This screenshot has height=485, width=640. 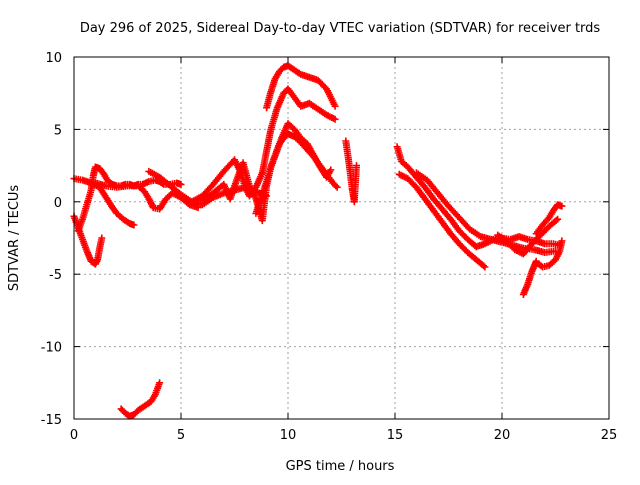 I want to click on series-track-m, so click(x=442, y=220).